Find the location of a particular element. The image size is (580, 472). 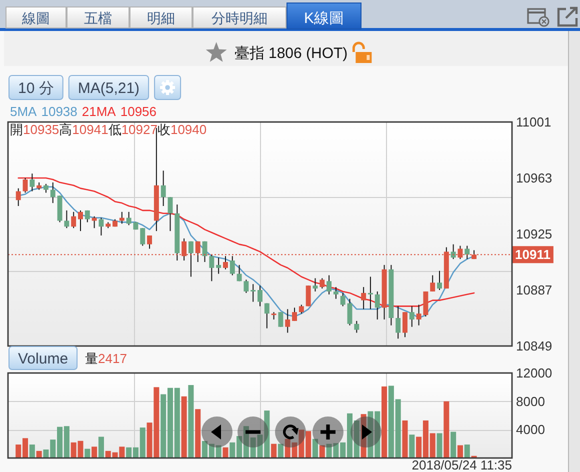

annotation: 開10935高10941低10927收10940 is located at coordinates (108, 129).